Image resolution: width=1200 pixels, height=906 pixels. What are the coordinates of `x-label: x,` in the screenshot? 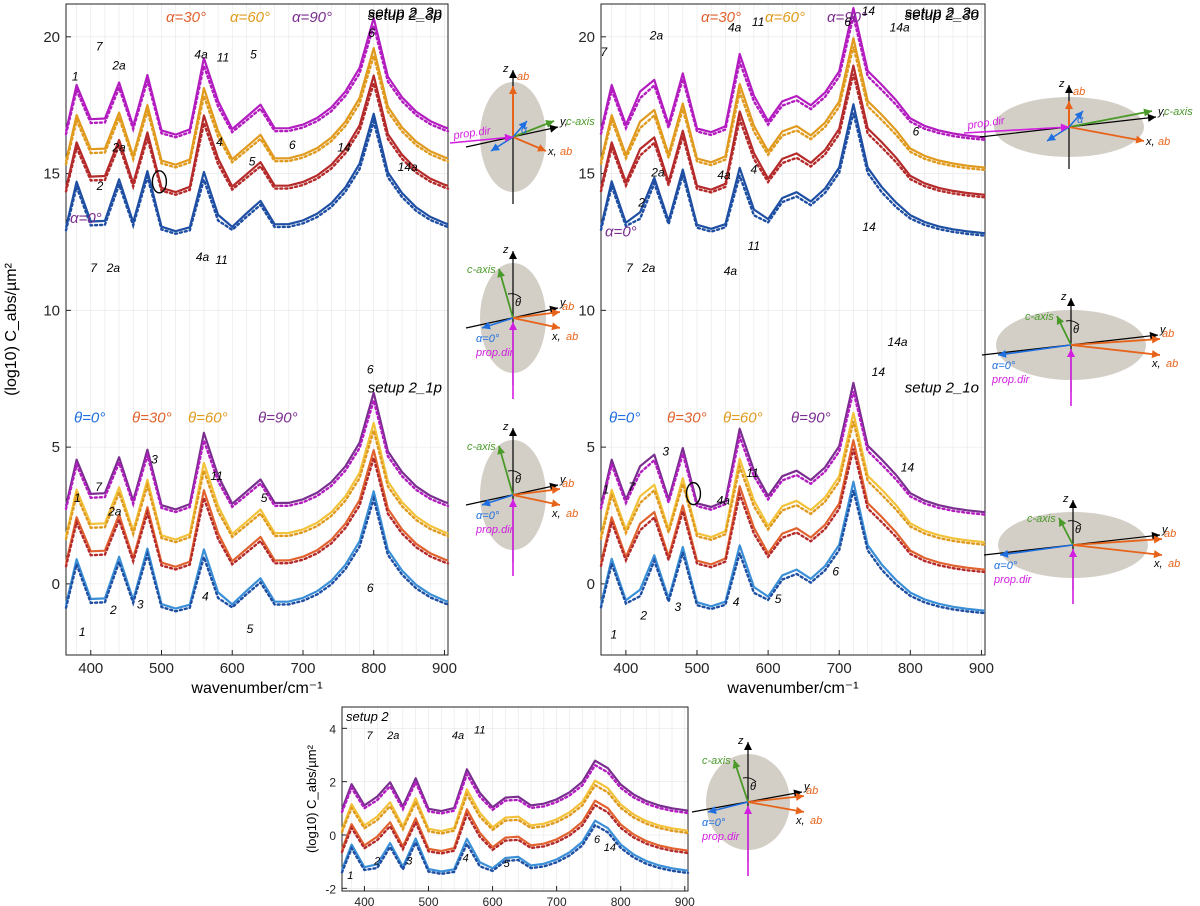 It's located at (800, 821).